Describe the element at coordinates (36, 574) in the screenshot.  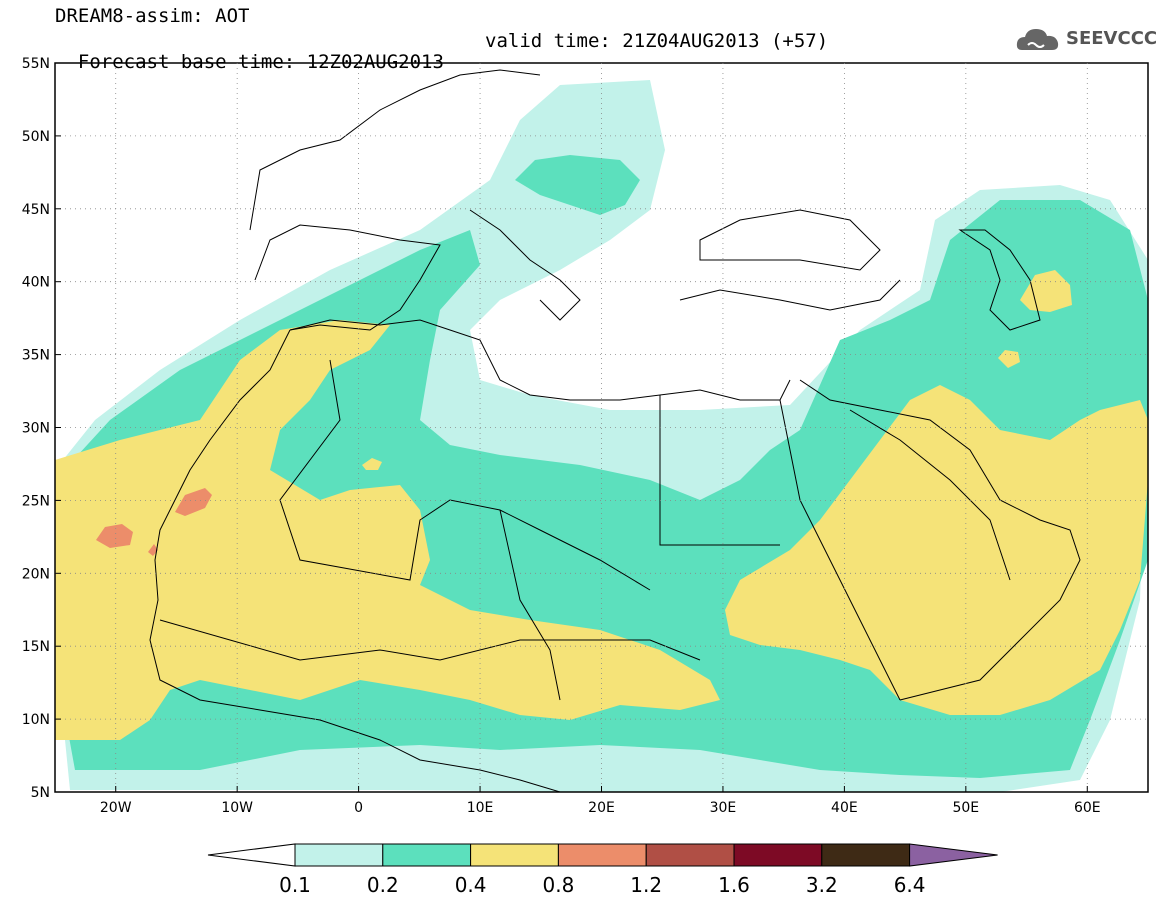
I see `lat-label: 20N` at that location.